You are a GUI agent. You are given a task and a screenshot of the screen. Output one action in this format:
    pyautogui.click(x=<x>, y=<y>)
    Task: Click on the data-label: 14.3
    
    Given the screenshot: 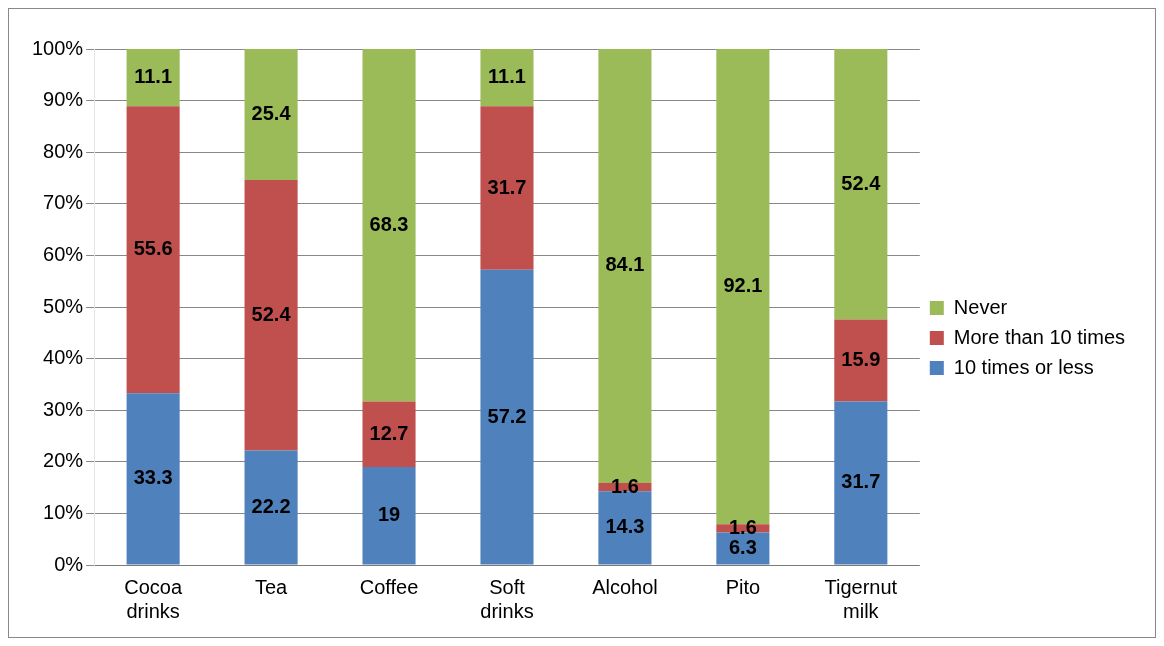 What is the action you would take?
    pyautogui.click(x=625, y=526)
    